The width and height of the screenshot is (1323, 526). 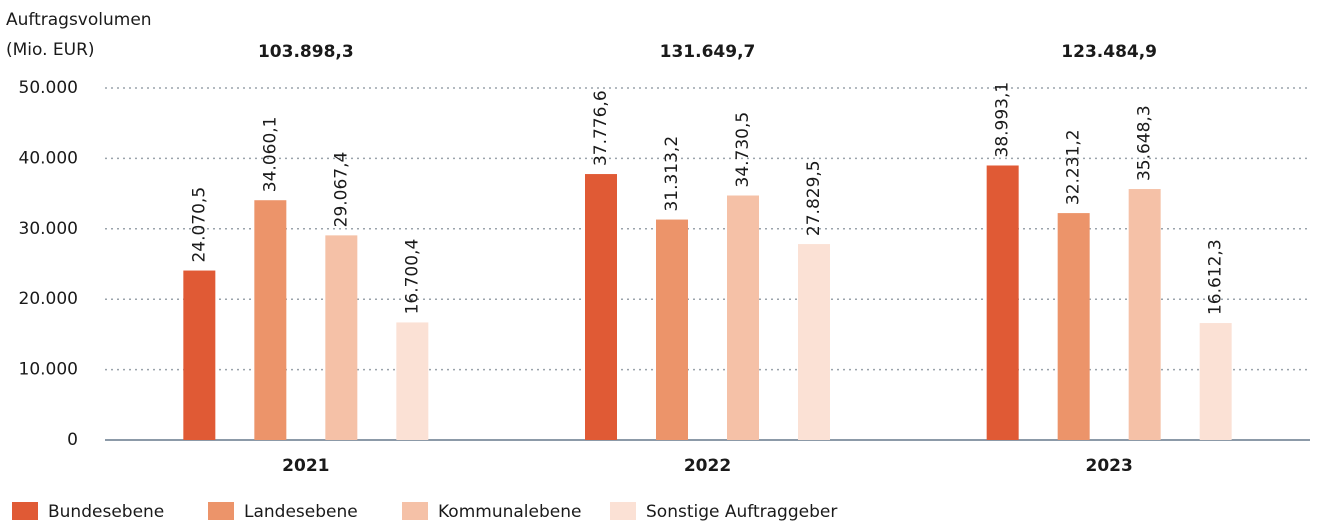 I want to click on y-tick-label: 10.000, so click(x=48, y=370).